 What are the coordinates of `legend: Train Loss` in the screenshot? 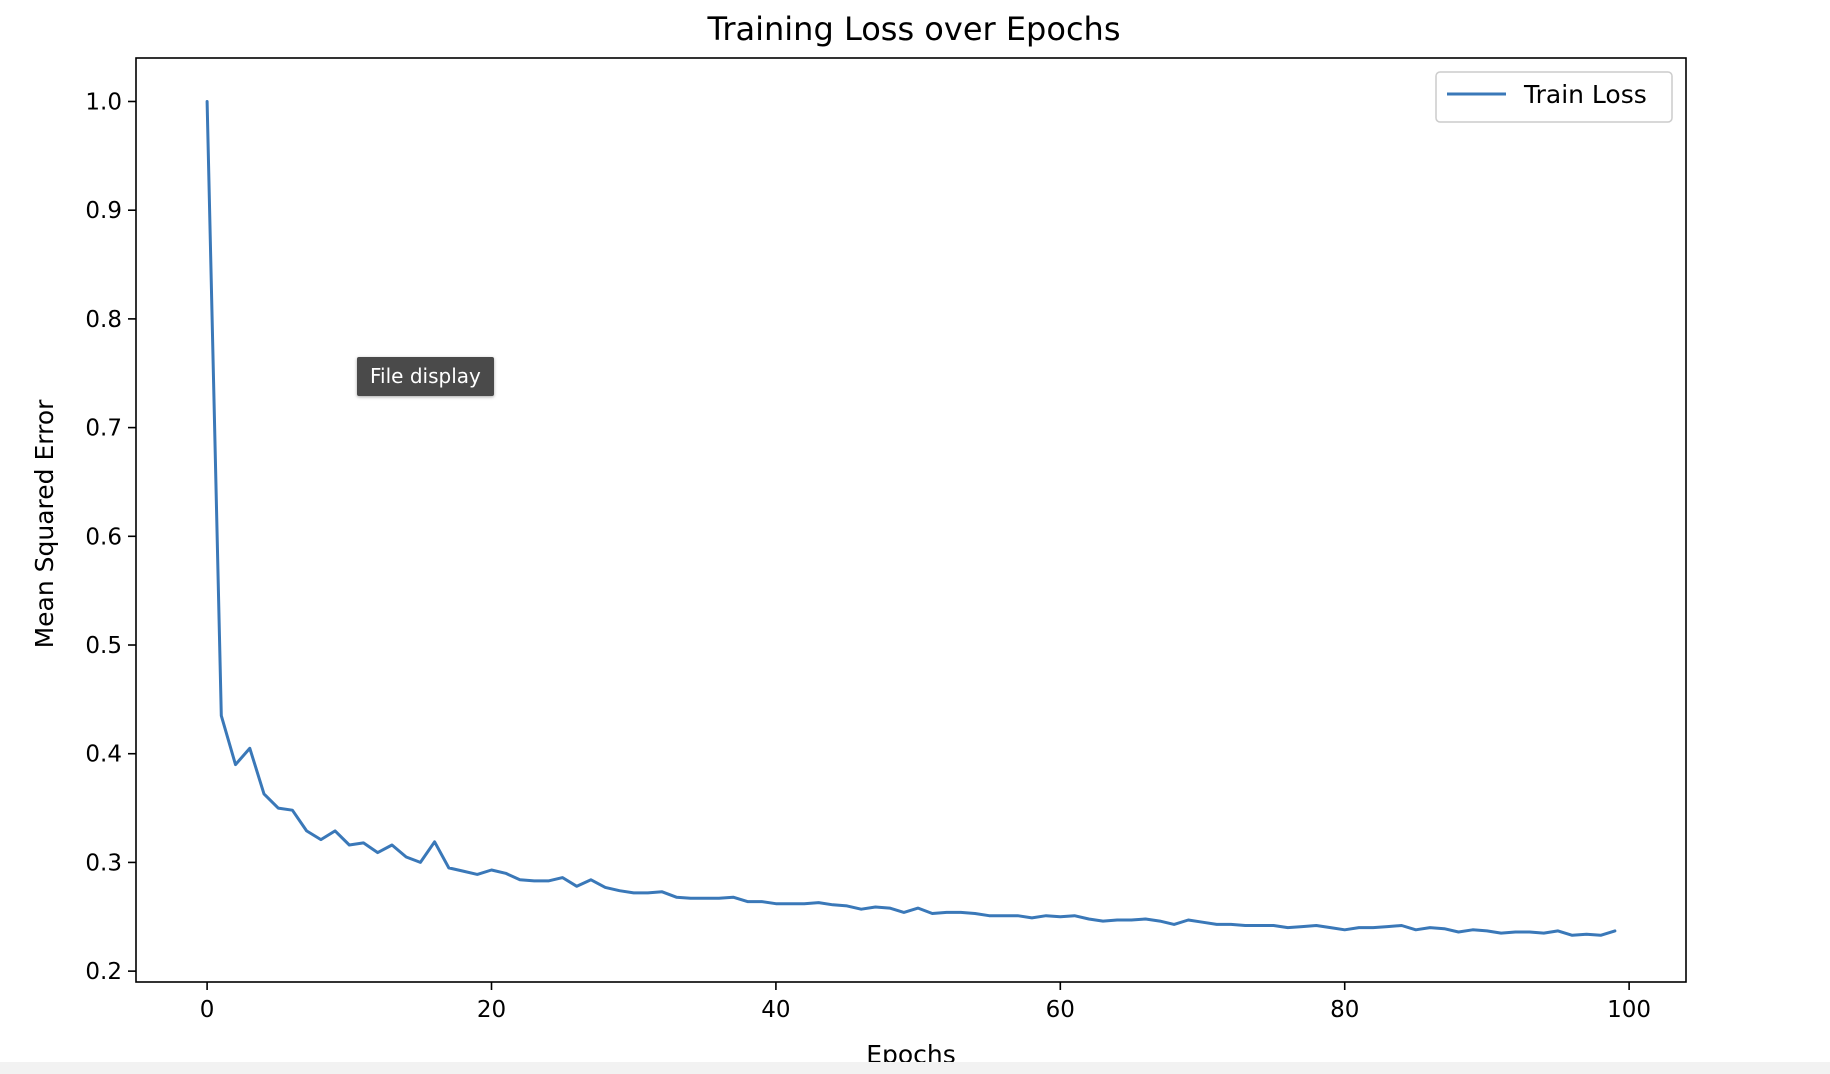 It's located at (1554, 97).